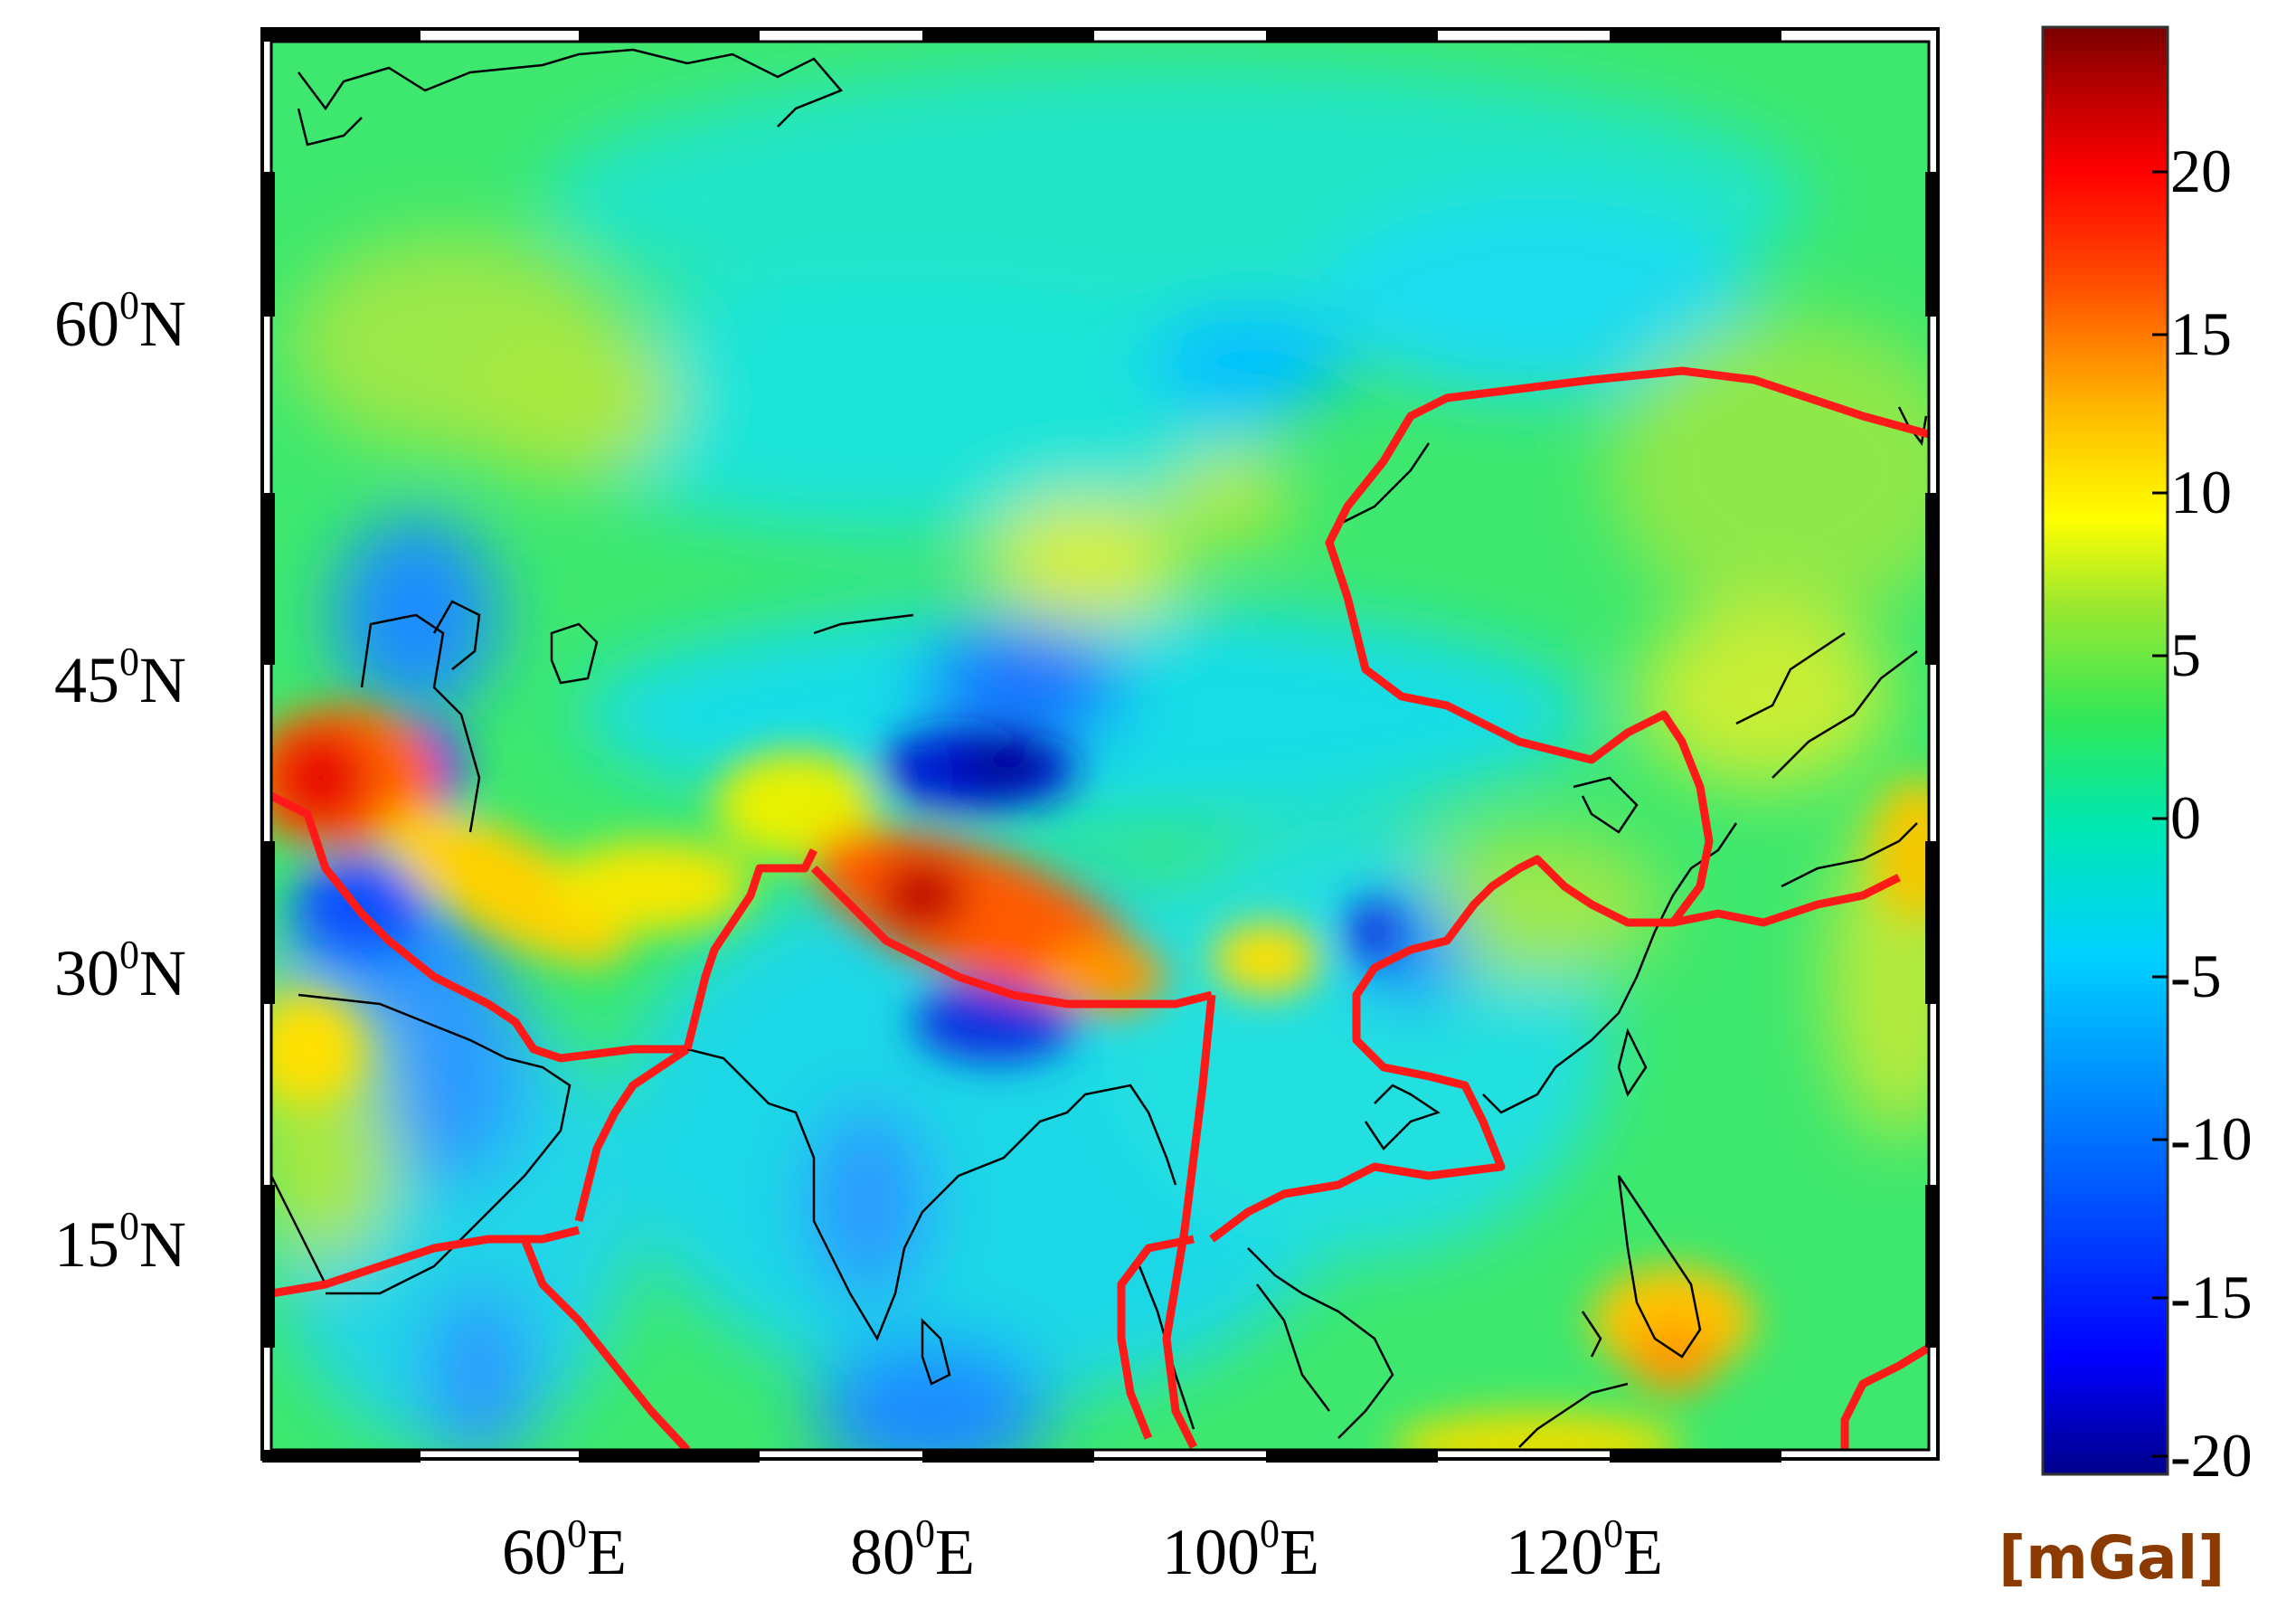 This screenshot has width=2296, height=1619. What do you see at coordinates (120, 677) in the screenshot?
I see `lat-label-45n: 450N` at bounding box center [120, 677].